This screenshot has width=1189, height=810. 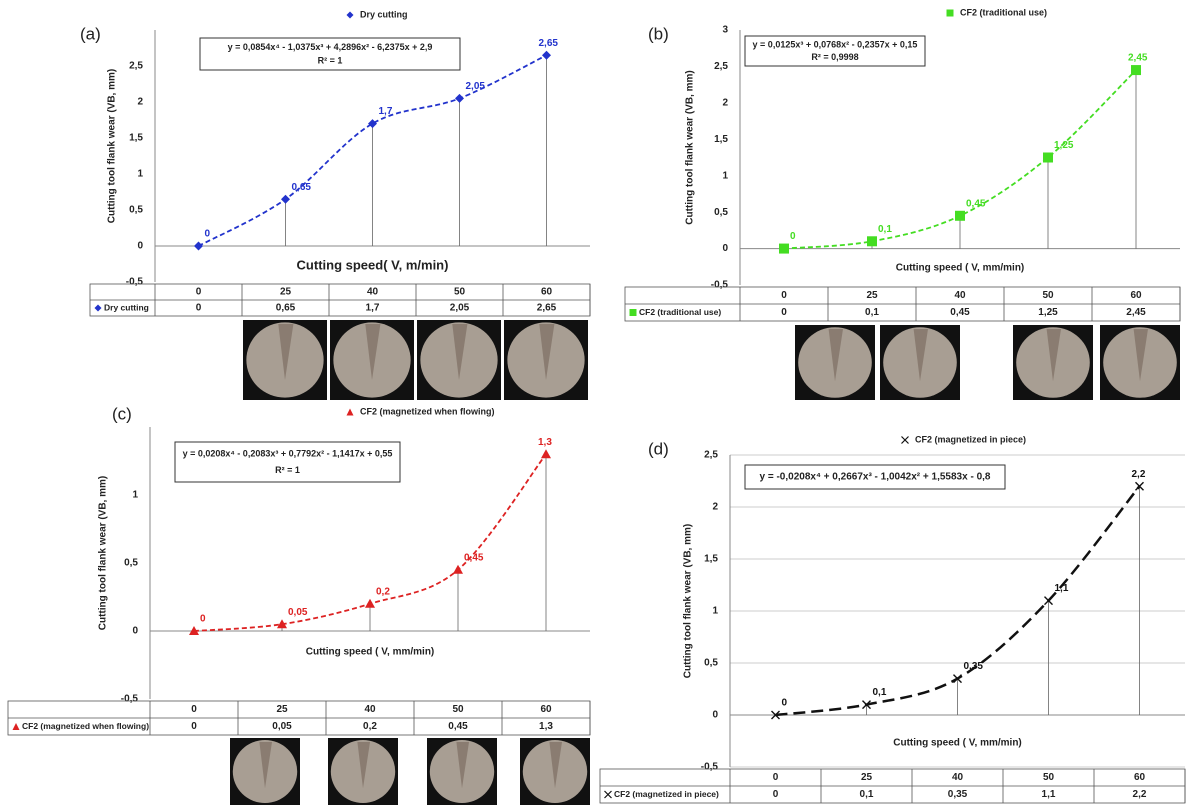 I want to click on x-tick-label: 60, so click(x=1140, y=777).